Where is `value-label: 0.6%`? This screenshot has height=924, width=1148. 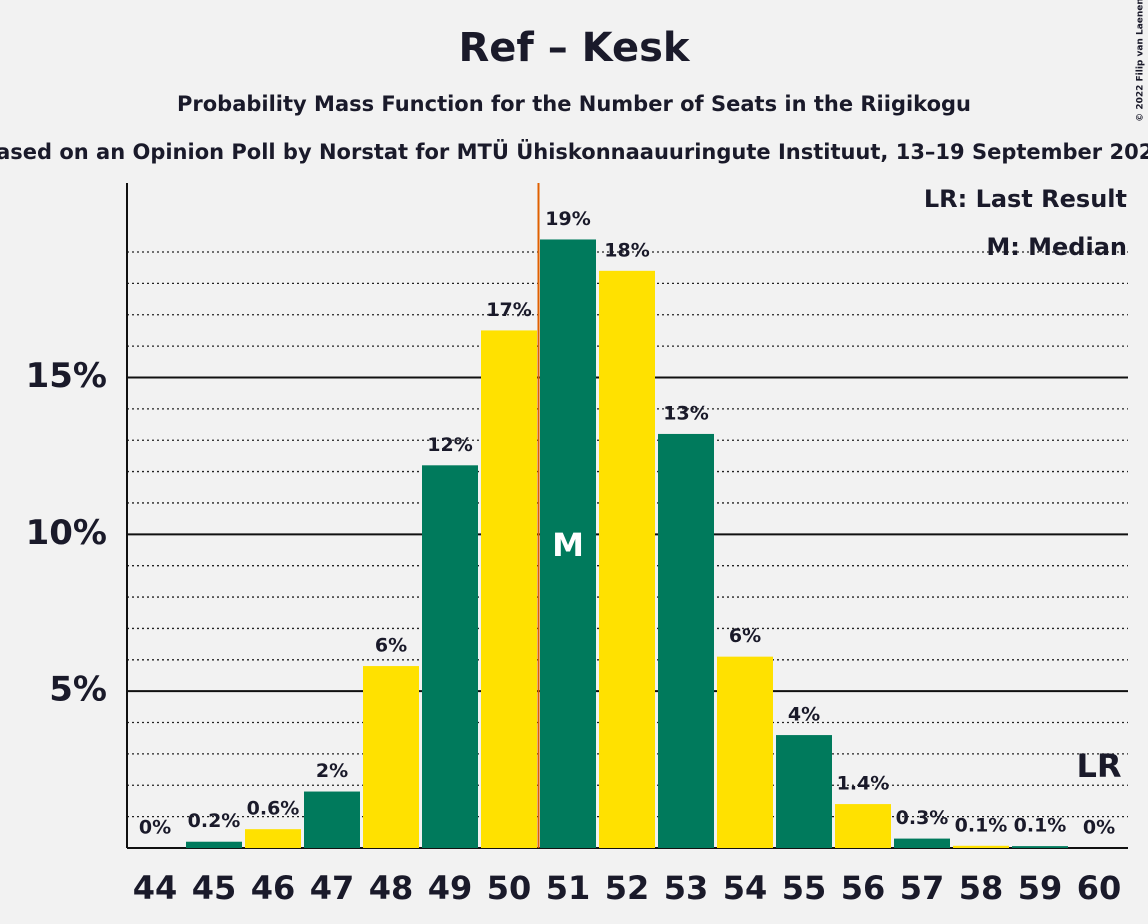 value-label: 0.6% is located at coordinates (273, 809).